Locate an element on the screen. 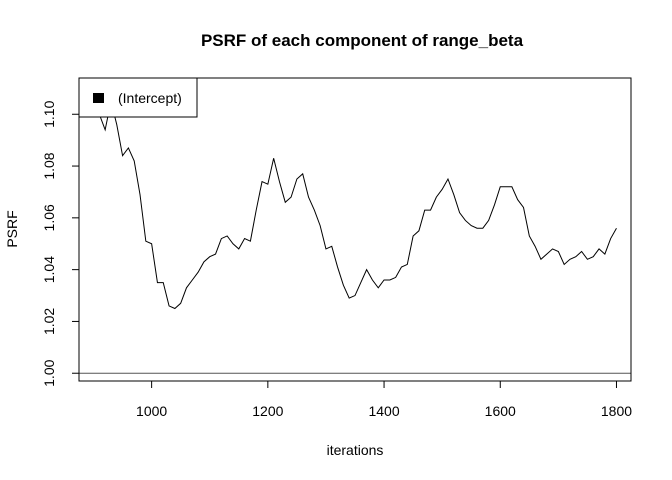 The width and height of the screenshot is (672, 480). y-tick-label: 1.00 is located at coordinates (49, 372).